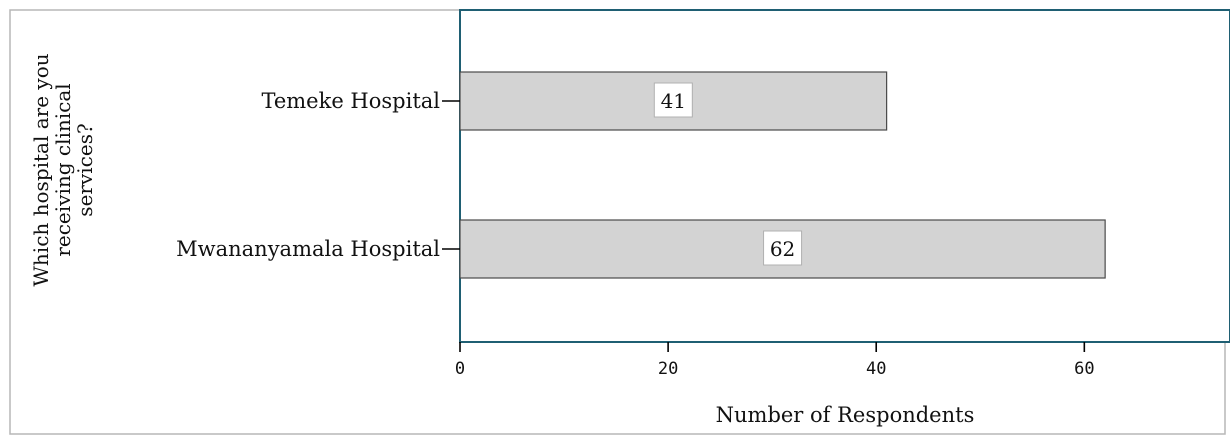 The height and width of the screenshot is (439, 1230). I want to click on x-tick-label: 60, so click(1084, 369).